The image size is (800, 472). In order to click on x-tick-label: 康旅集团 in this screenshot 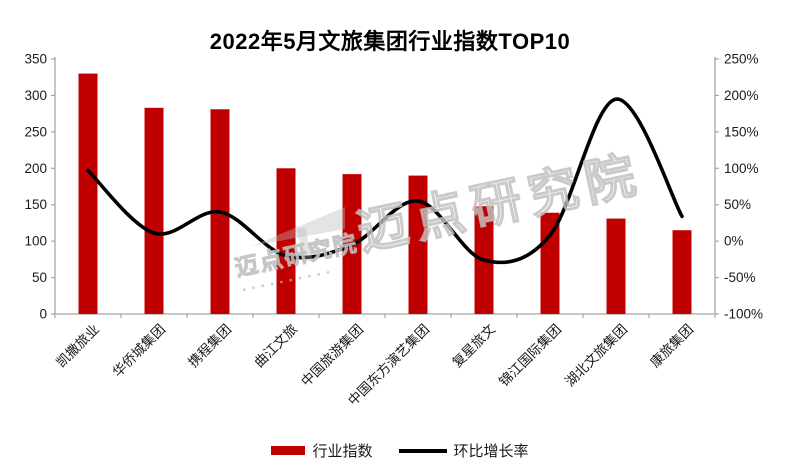, I will do `click(671, 345)`.